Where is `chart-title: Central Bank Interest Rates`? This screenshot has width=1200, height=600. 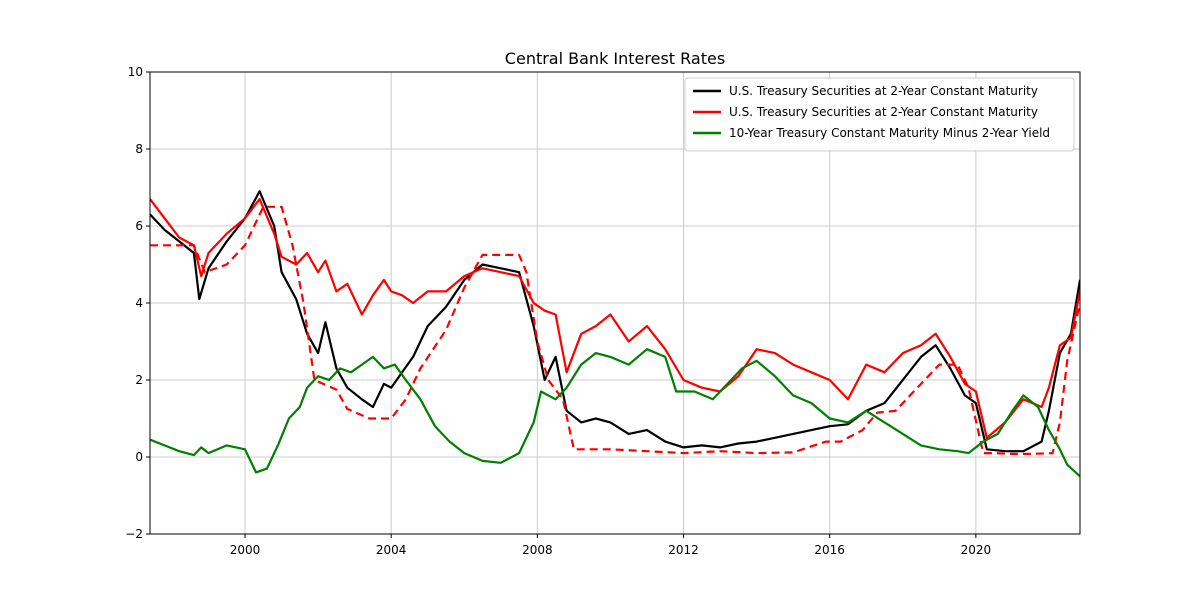 chart-title: Central Bank Interest Rates is located at coordinates (615, 58).